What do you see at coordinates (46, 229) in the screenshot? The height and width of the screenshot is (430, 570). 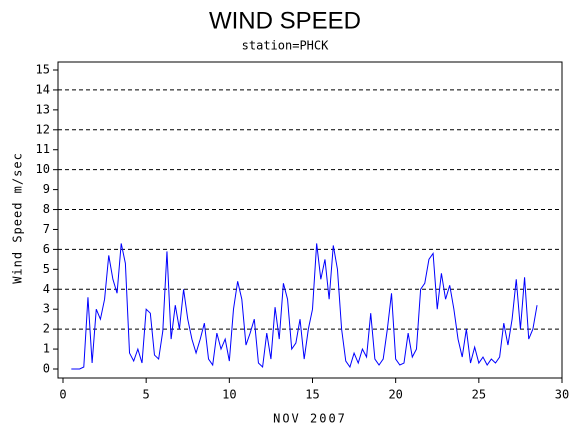 I see `y-tick-label: 7` at bounding box center [46, 229].